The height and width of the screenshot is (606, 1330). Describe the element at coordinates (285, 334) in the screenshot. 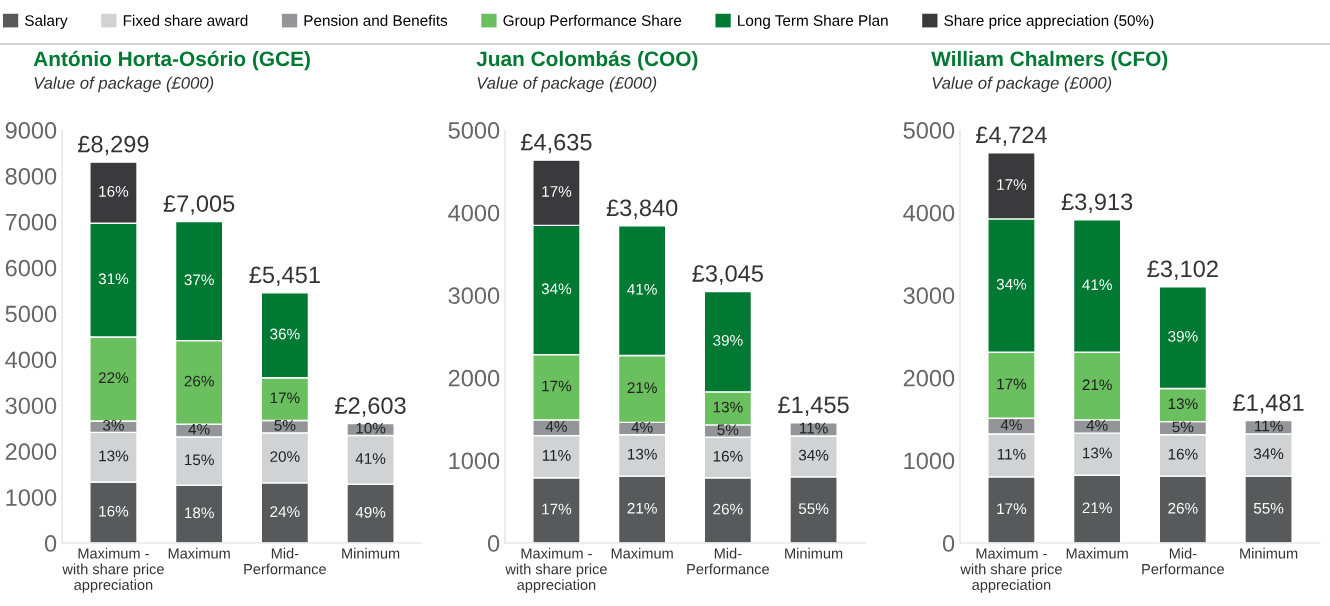

I see `annotation: 36%` at that location.